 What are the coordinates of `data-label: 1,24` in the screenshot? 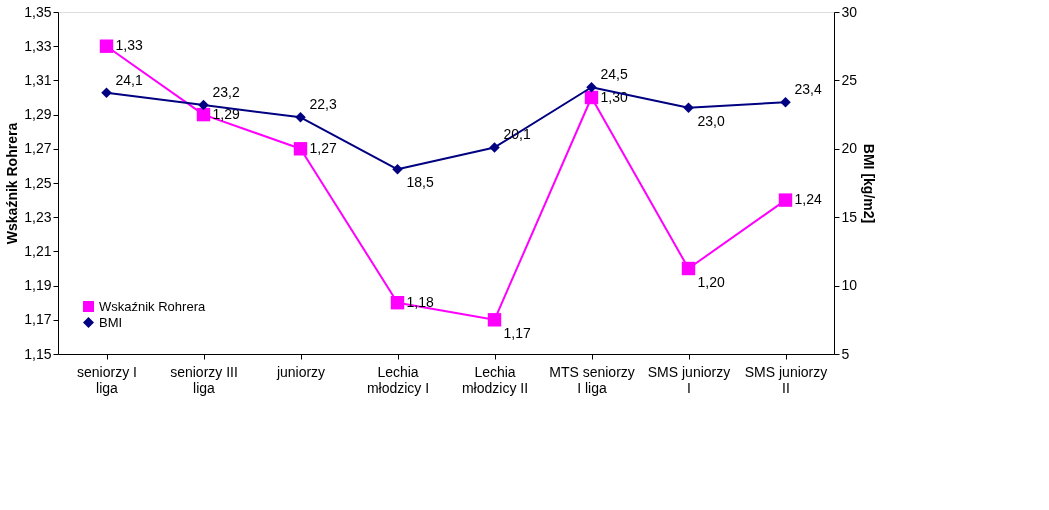 It's located at (808, 199).